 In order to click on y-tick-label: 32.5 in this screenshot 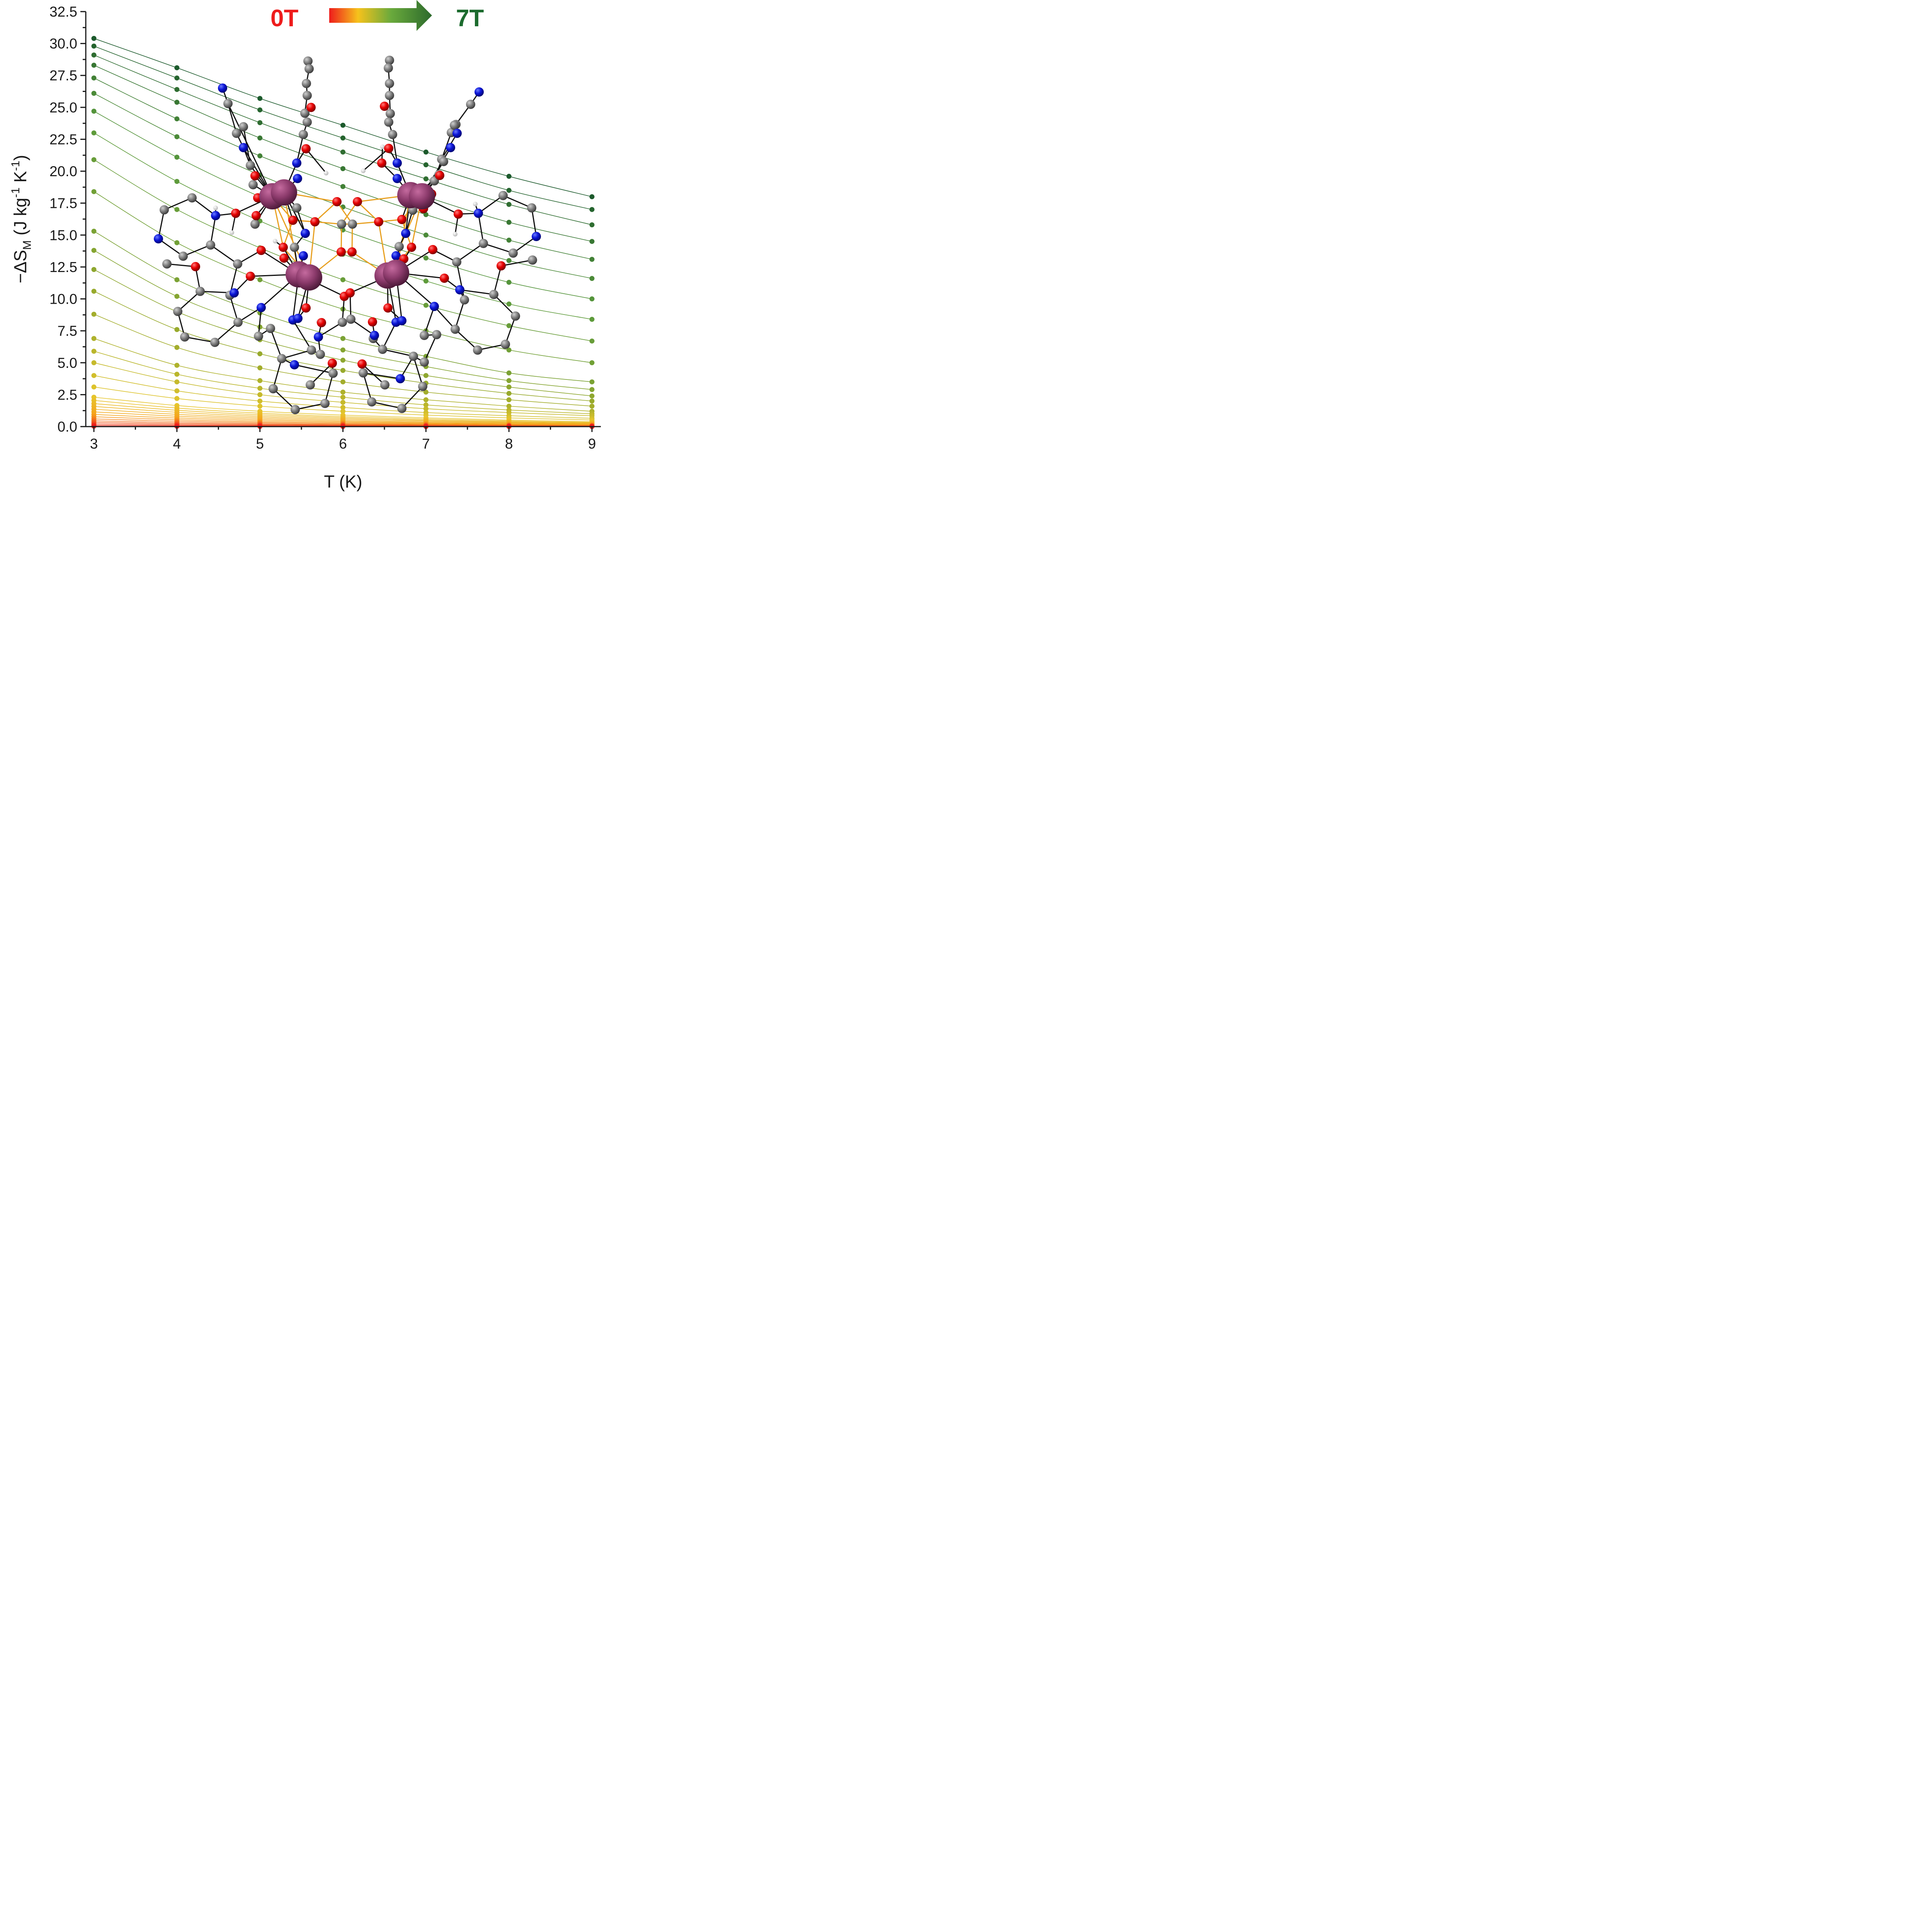, I will do `click(63, 12)`.